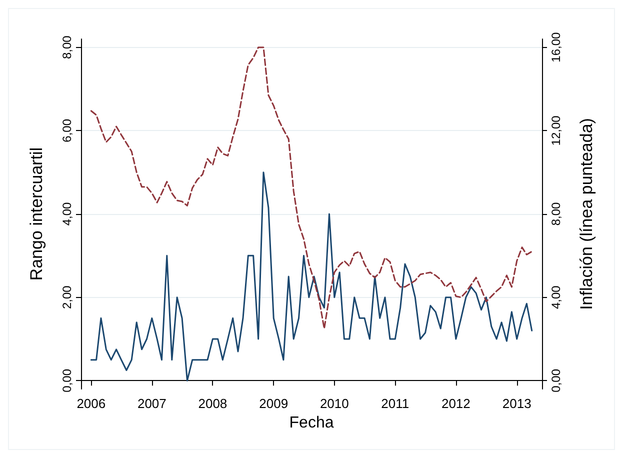 This screenshot has width=623, height=458. What do you see at coordinates (273, 403) in the screenshot?
I see `x-tick-label: 2009` at bounding box center [273, 403].